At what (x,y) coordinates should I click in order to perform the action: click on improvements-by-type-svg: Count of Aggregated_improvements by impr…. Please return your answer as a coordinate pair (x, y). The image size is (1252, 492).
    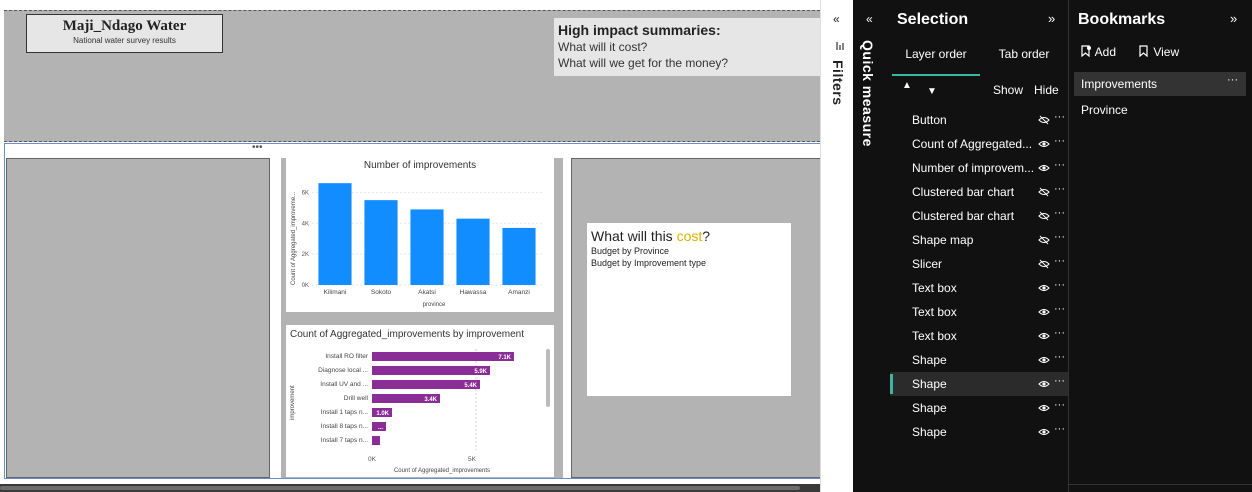
    Looking at the image, I should click on (420, 401).